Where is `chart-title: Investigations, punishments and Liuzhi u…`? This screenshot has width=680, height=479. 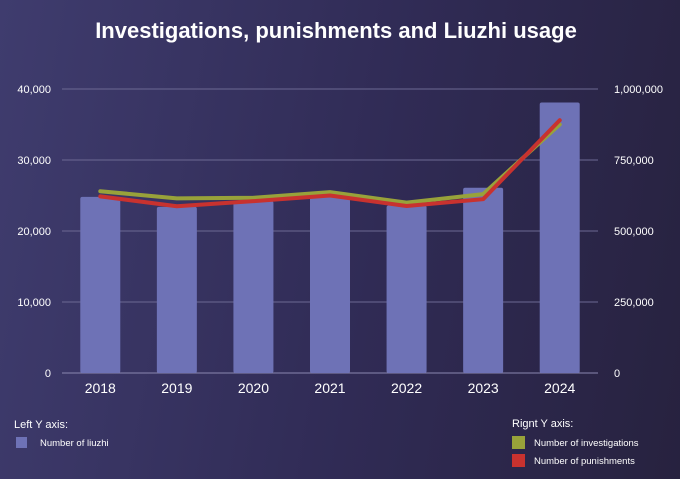
chart-title: Investigations, punishments and Liuzhi u… is located at coordinates (336, 30).